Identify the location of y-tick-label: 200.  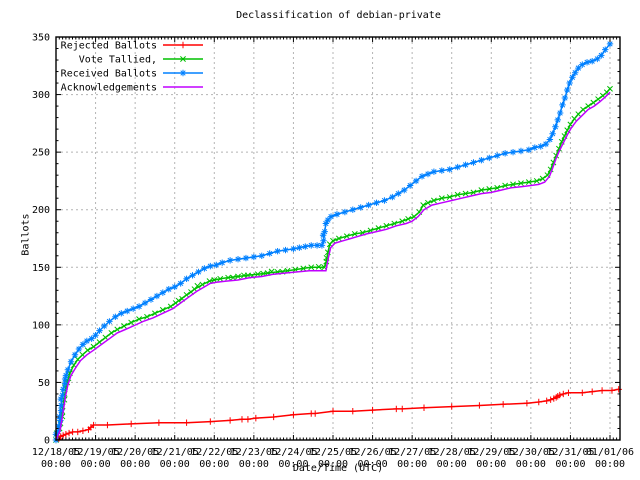
(41, 210).